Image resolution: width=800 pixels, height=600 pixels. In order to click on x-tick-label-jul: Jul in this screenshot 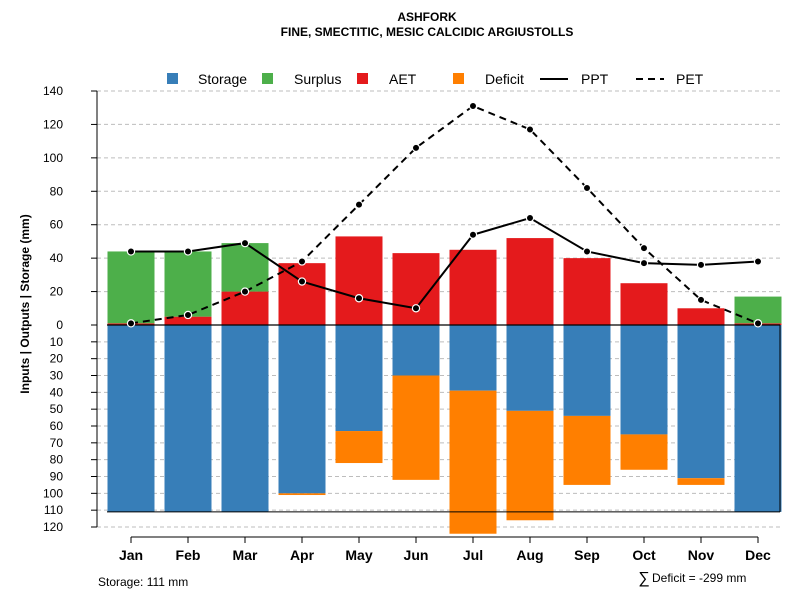, I will do `click(473, 555)`.